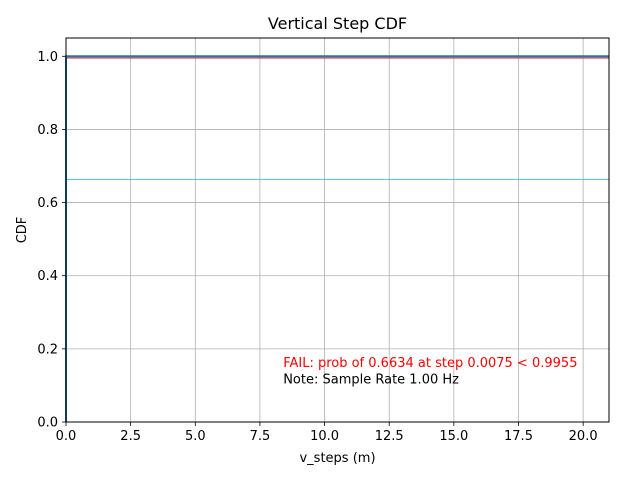  I want to click on y-tick-label: 0.8, so click(47, 130).